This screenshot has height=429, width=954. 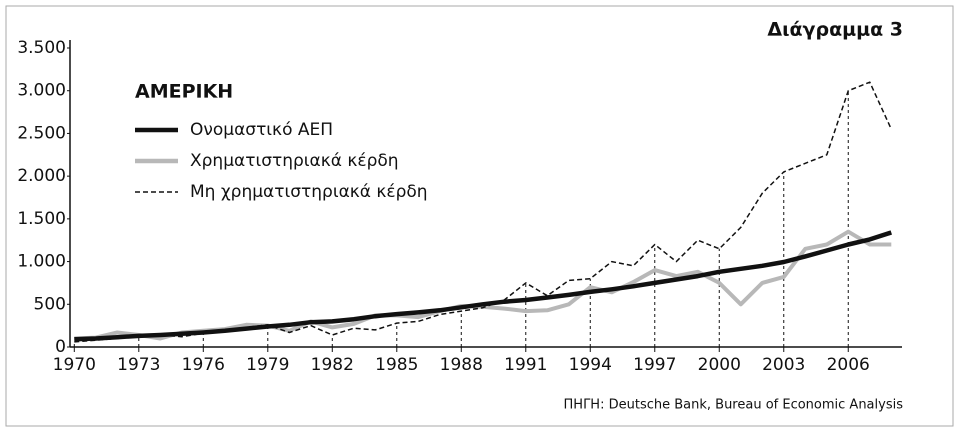 What do you see at coordinates (835, 30) in the screenshot?
I see `chart-title: Διάγραμμα 3` at bounding box center [835, 30].